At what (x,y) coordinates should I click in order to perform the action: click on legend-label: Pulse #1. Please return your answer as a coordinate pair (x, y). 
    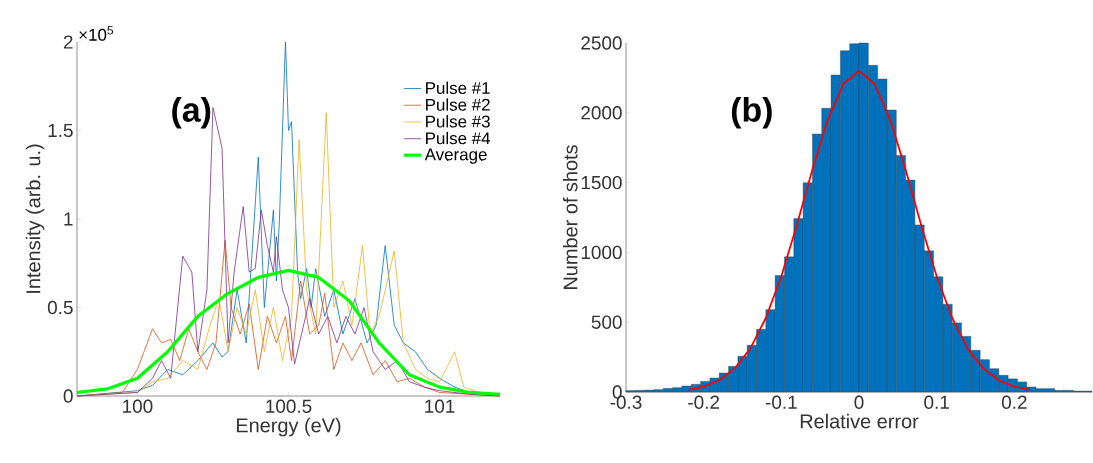
    Looking at the image, I should click on (458, 88).